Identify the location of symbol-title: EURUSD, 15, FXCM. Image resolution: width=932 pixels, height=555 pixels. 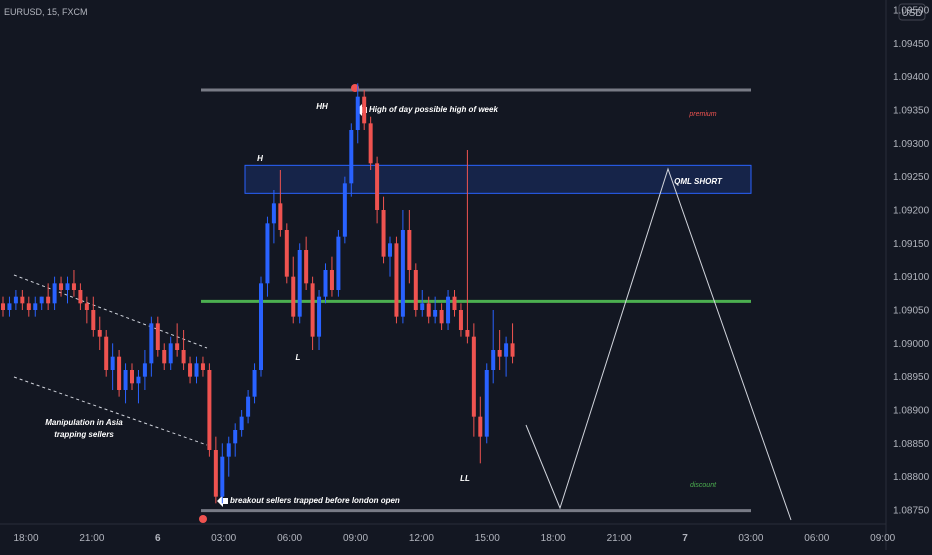
(46, 12).